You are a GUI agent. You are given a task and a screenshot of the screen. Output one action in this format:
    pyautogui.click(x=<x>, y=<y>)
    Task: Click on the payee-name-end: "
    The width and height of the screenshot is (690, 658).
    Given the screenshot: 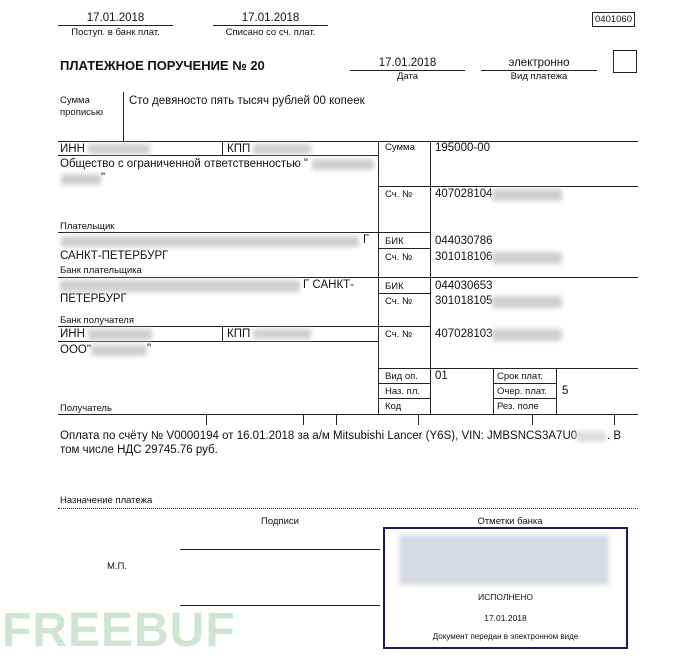 What is the action you would take?
    pyautogui.click(x=149, y=349)
    